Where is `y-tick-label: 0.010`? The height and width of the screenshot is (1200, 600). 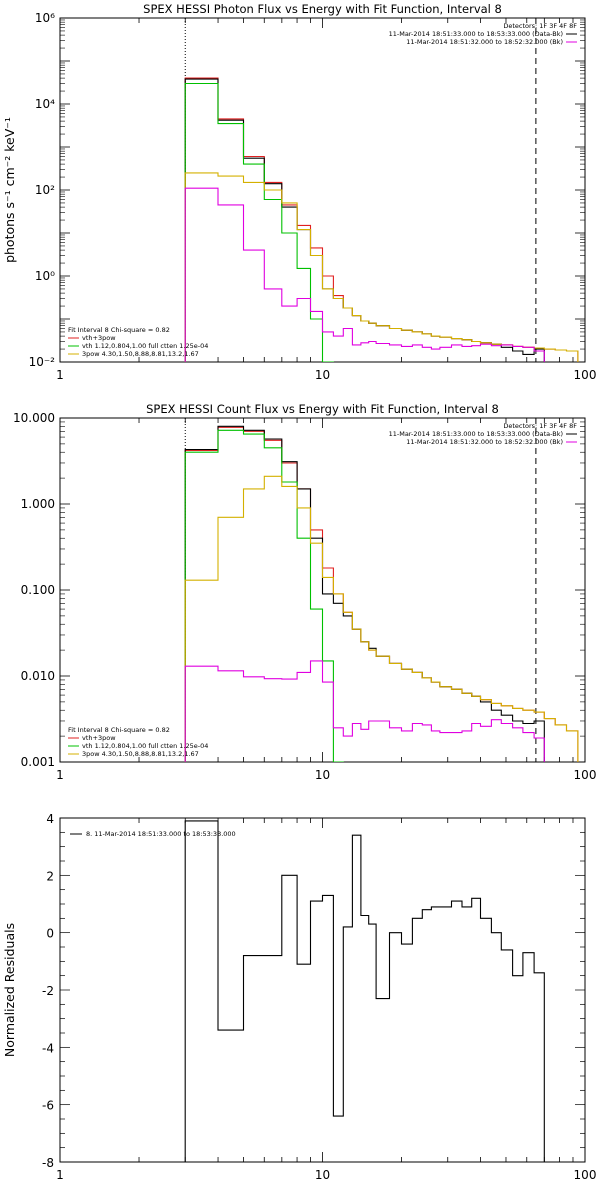 y-tick-label: 0.010 is located at coordinates (38, 676).